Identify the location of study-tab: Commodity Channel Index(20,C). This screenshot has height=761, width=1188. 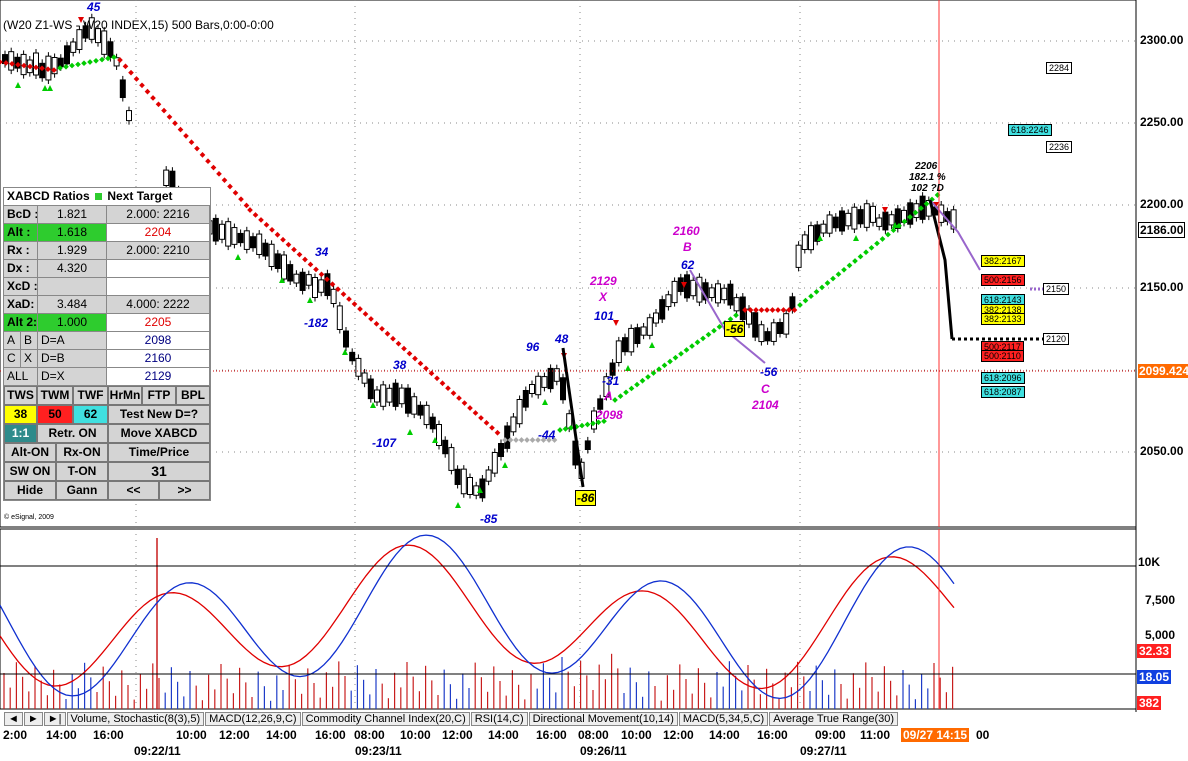
(385, 719).